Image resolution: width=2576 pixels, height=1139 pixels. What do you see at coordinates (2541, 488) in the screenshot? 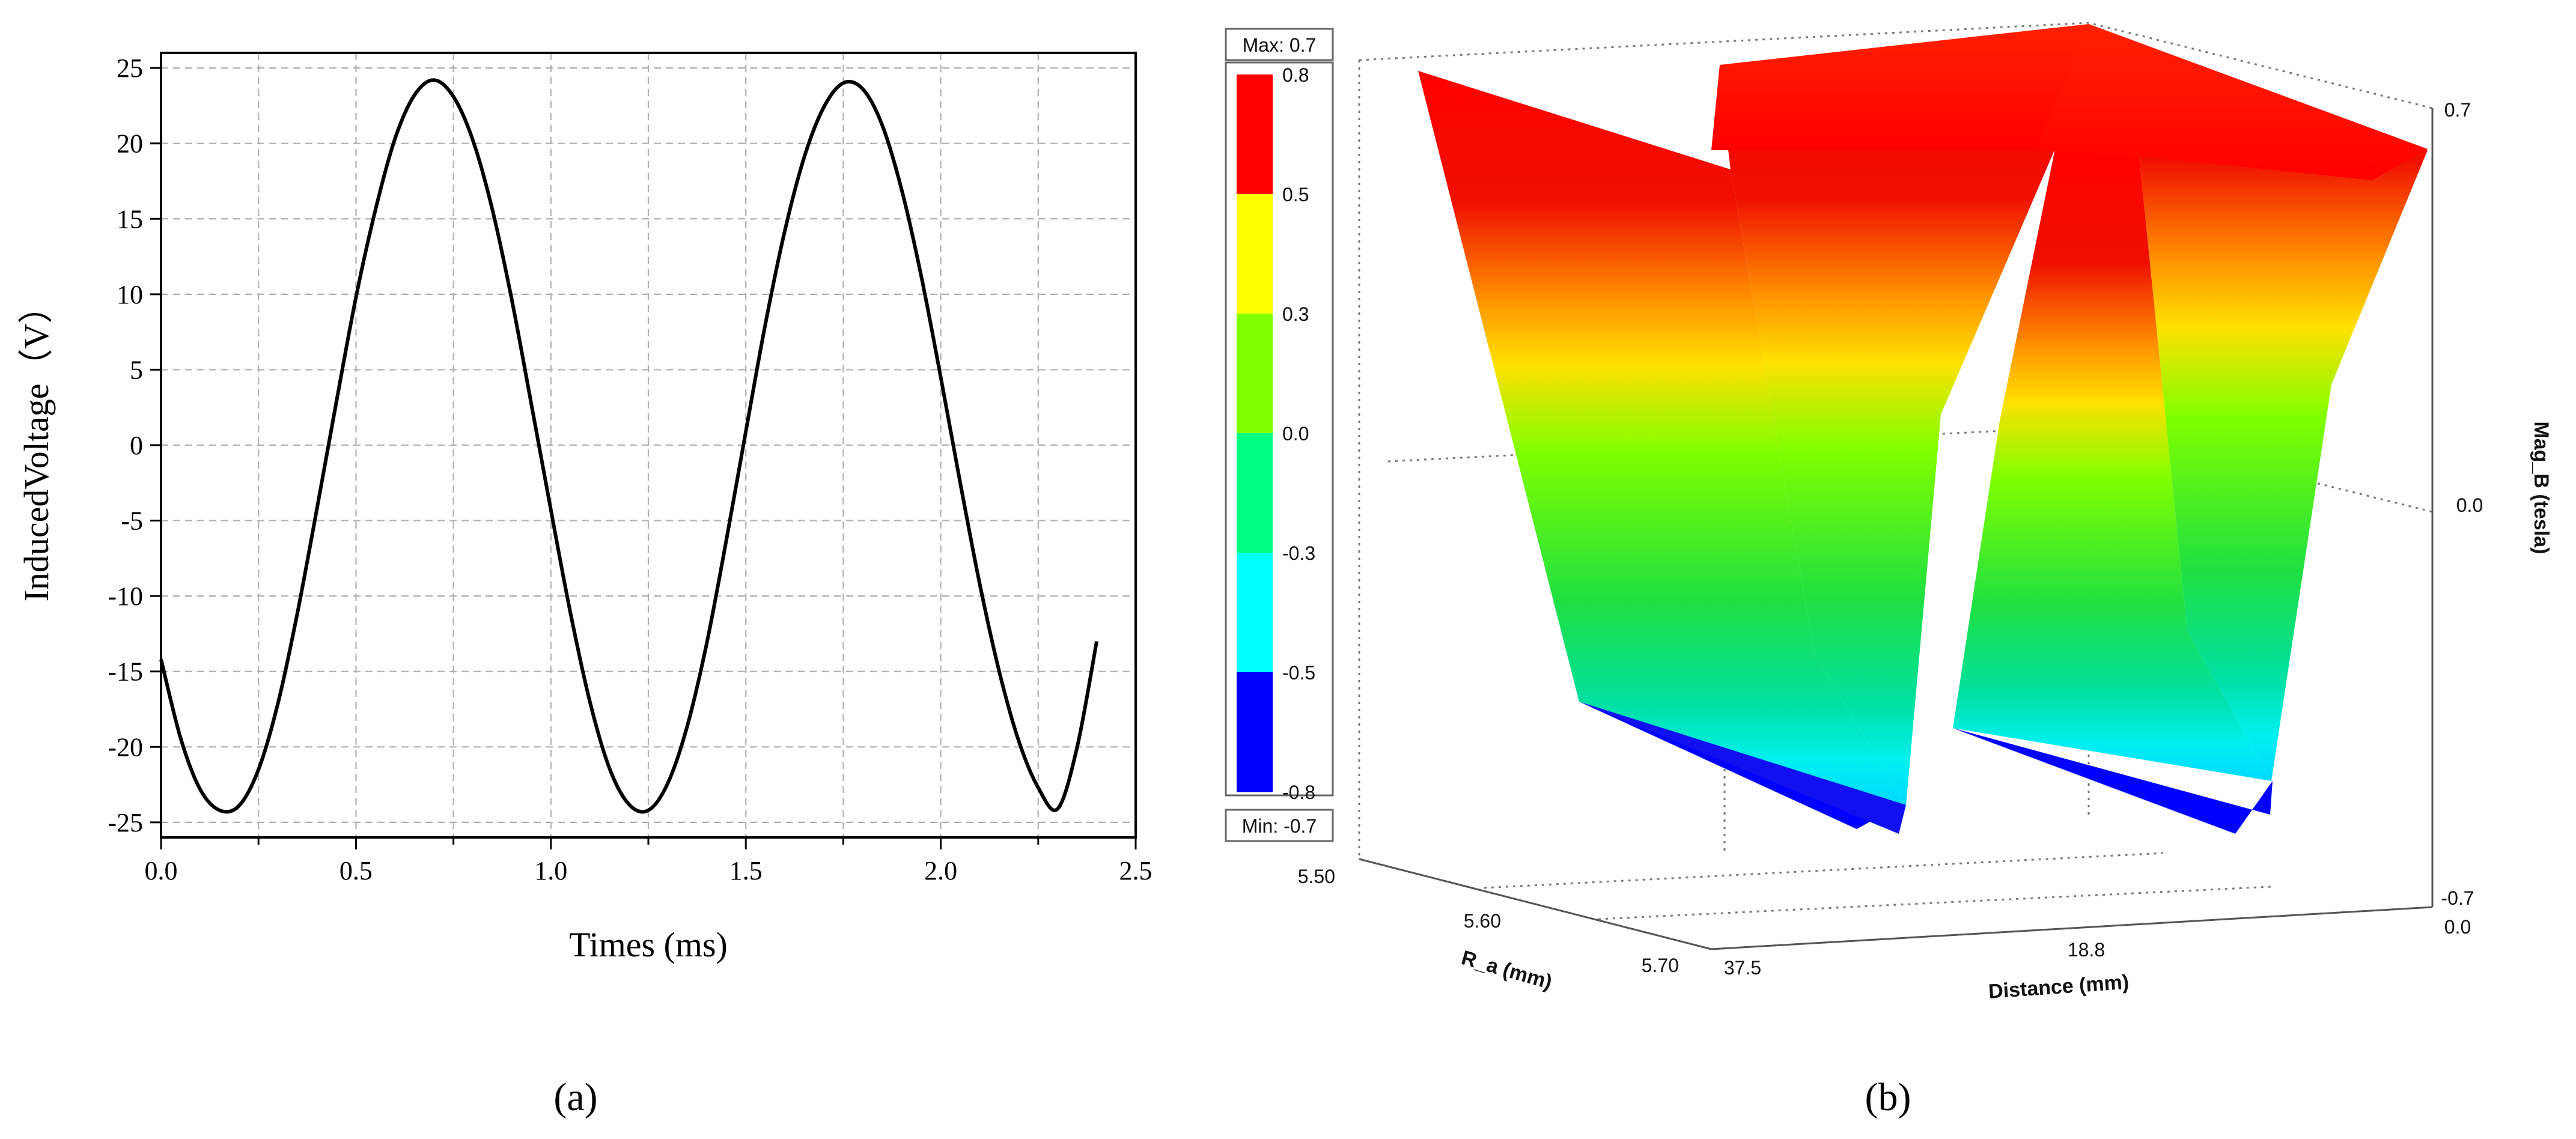
I see `mag-b-axis-title: Mag_B (tesla)` at bounding box center [2541, 488].